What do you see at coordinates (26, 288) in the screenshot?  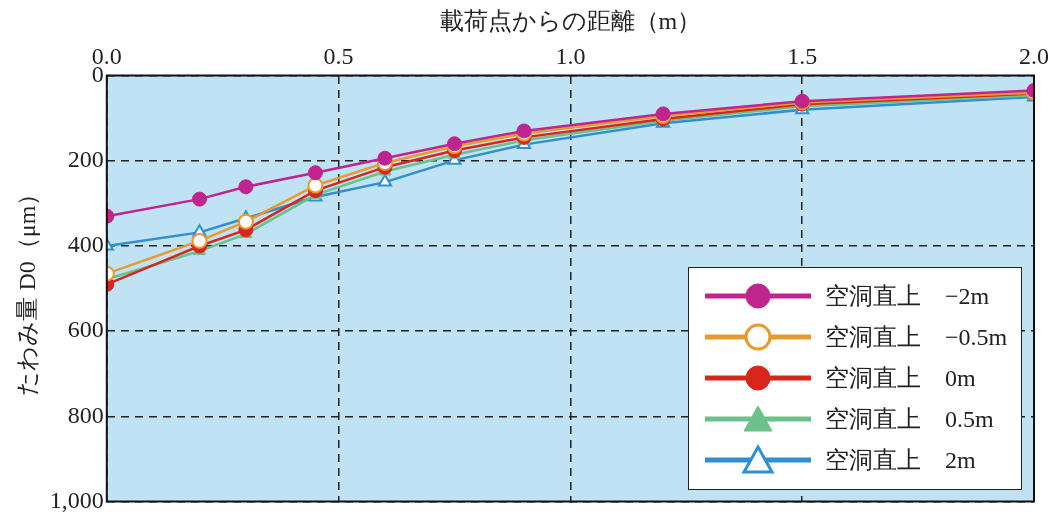 I see `y-axis-title: たわみ量 D0（μm）` at bounding box center [26, 288].